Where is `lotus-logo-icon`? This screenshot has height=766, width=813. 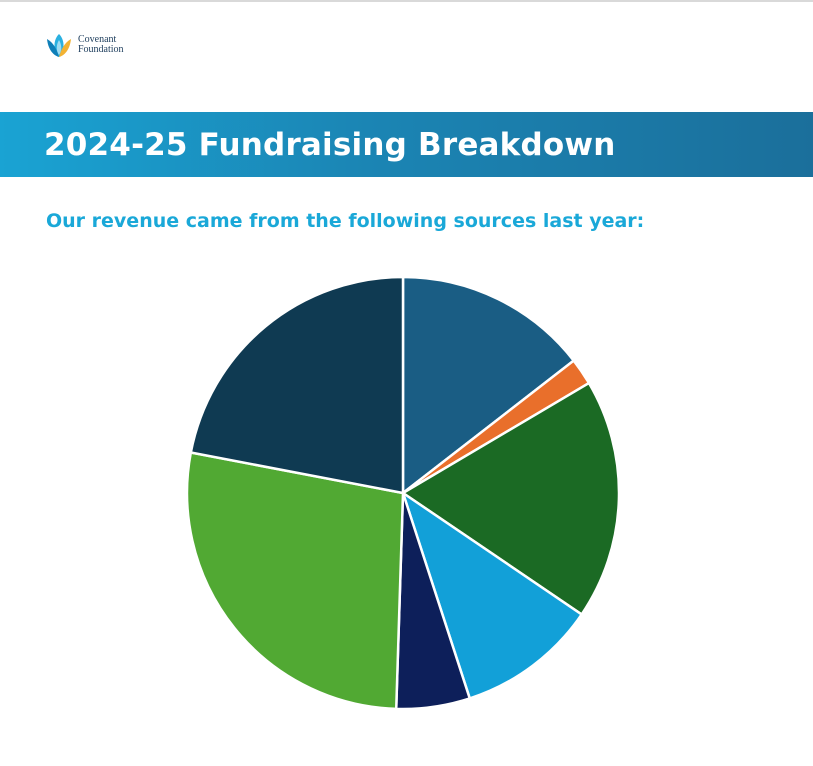 lotus-logo-icon is located at coordinates (59, 45).